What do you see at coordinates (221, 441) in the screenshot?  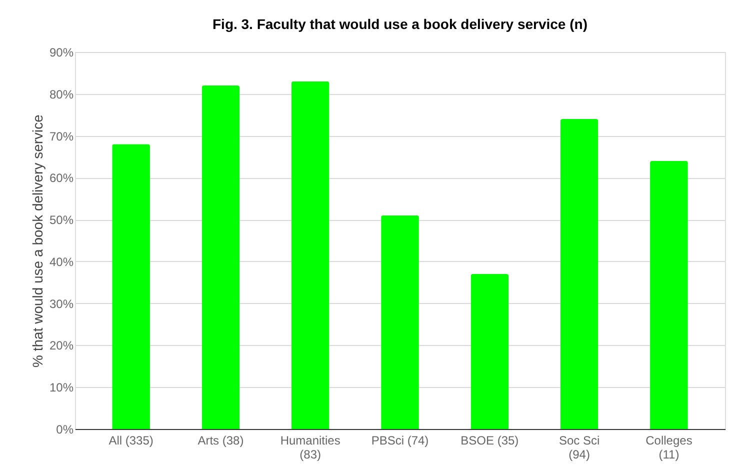 I see `x-tick-label: Arts (38)` at bounding box center [221, 441].